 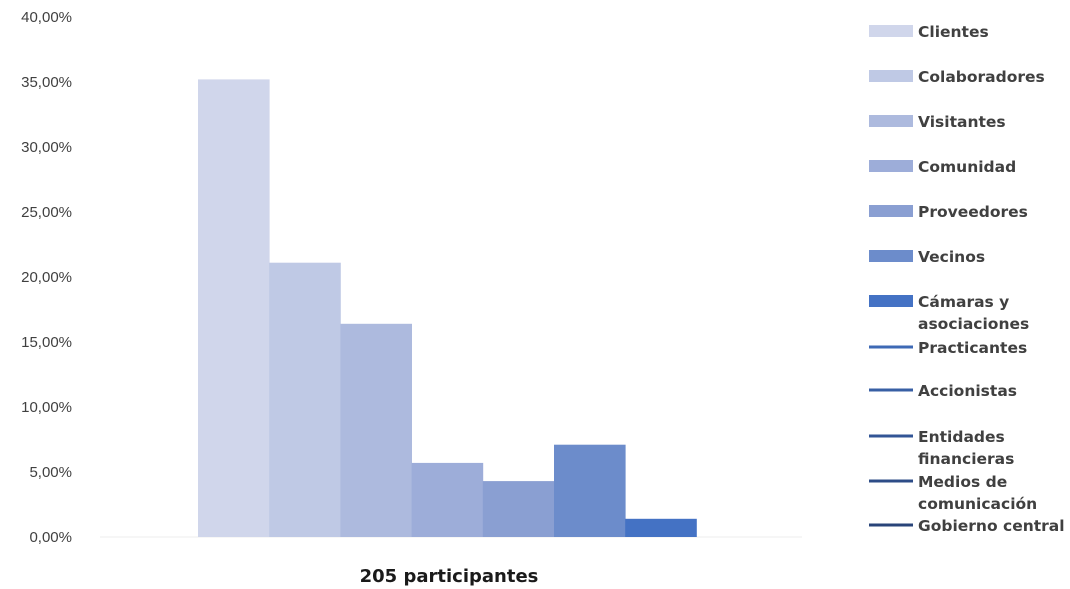 I want to click on y-tick-label: 20,00%, so click(x=46, y=277).